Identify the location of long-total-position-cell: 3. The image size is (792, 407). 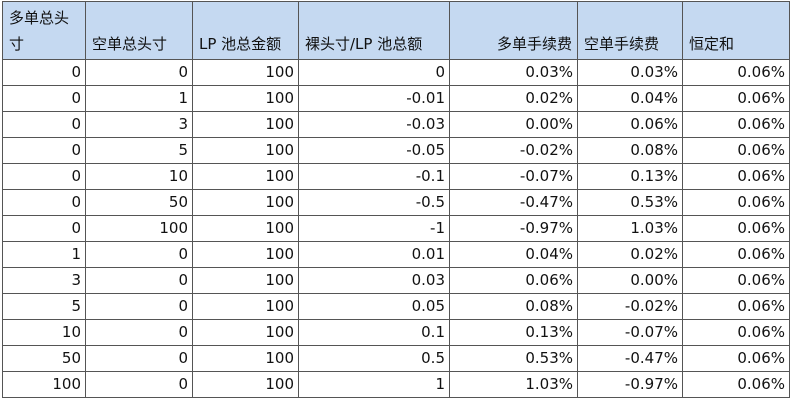
(44, 280).